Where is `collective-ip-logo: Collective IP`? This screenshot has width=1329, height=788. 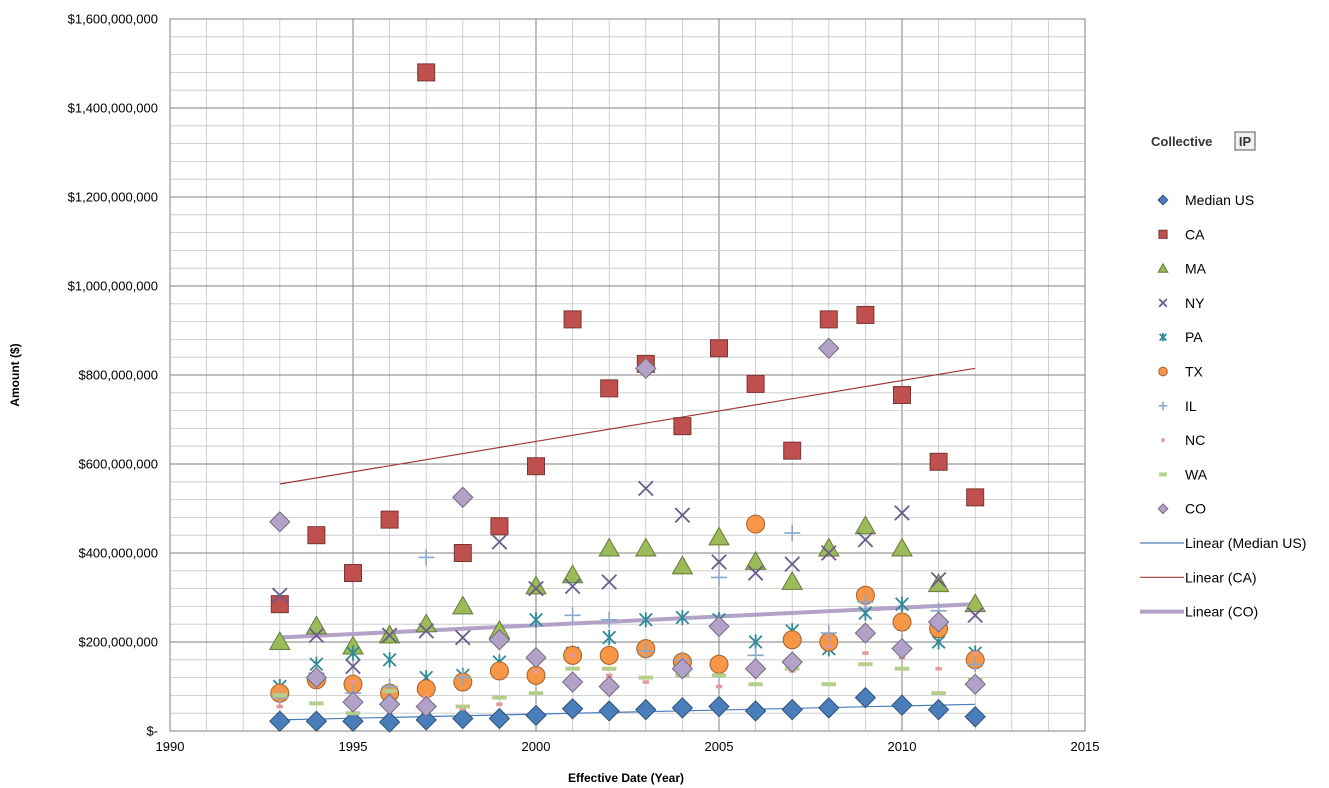
collective-ip-logo: Collective IP is located at coordinates (1203, 141).